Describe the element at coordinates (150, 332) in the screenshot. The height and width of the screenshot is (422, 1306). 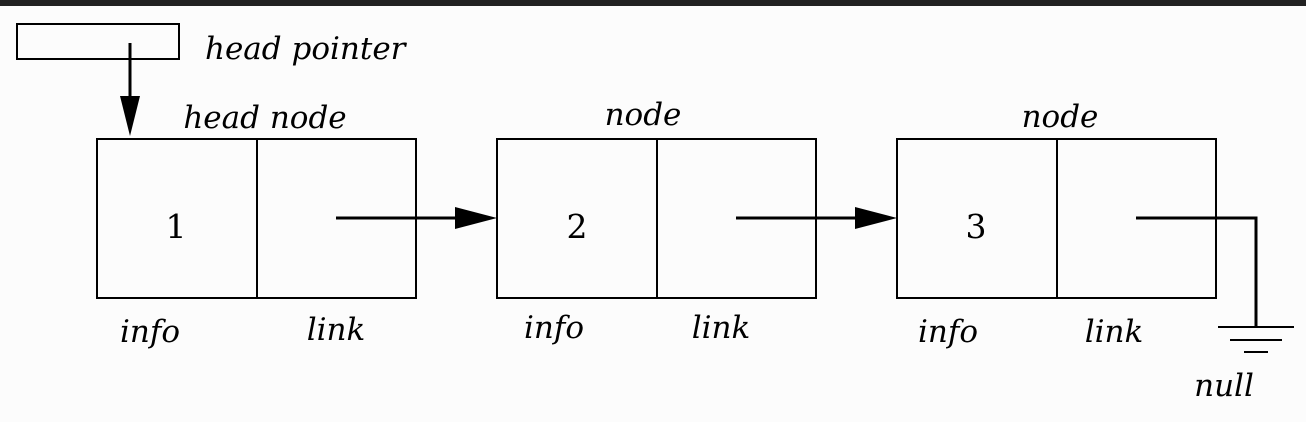
I see `node-1-info-label: info` at that location.